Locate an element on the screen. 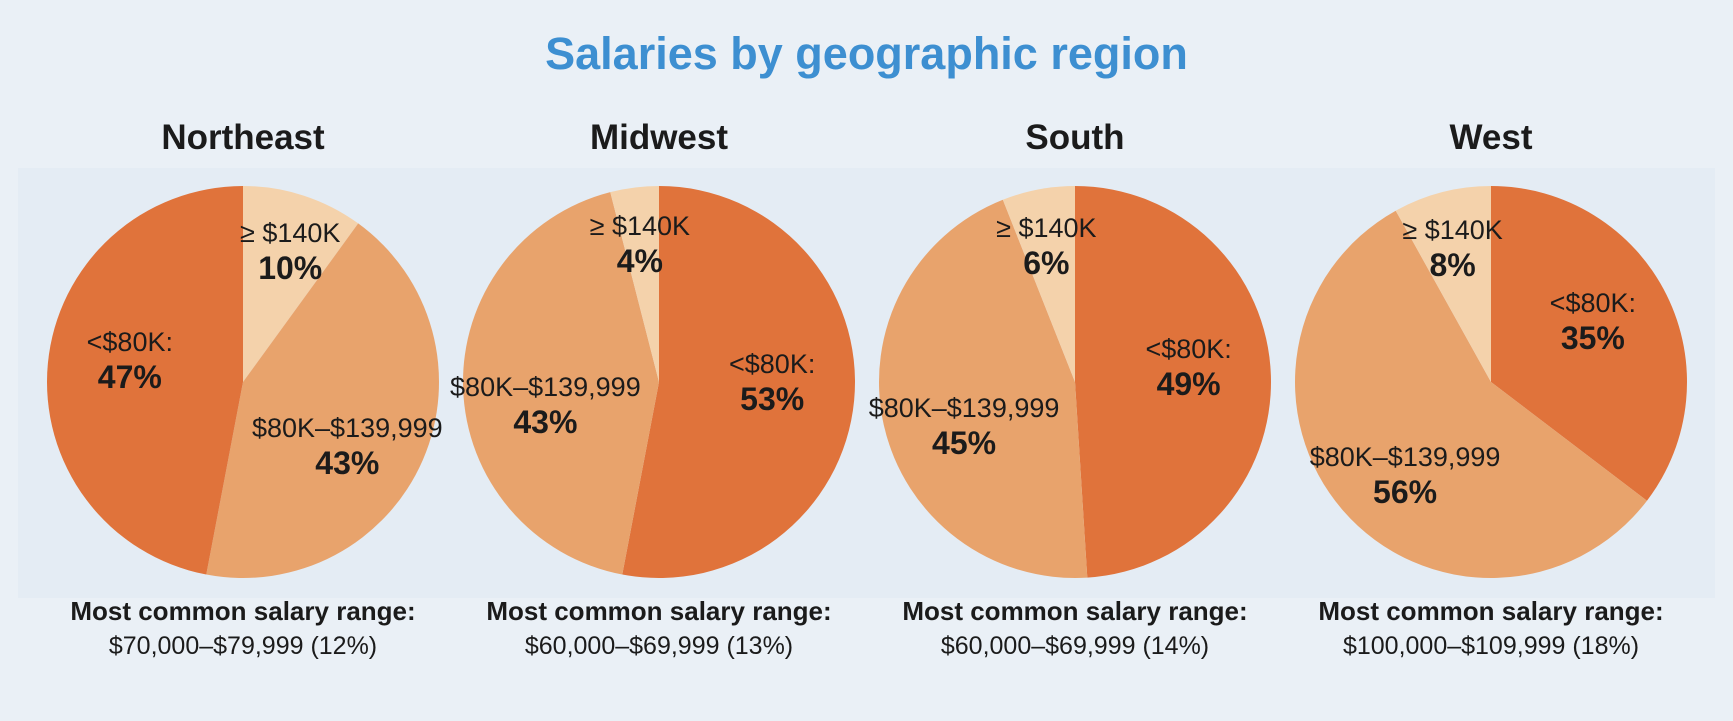 The height and width of the screenshot is (721, 1733). slice-label-lt80k: <$80K: 47% is located at coordinates (130, 361).